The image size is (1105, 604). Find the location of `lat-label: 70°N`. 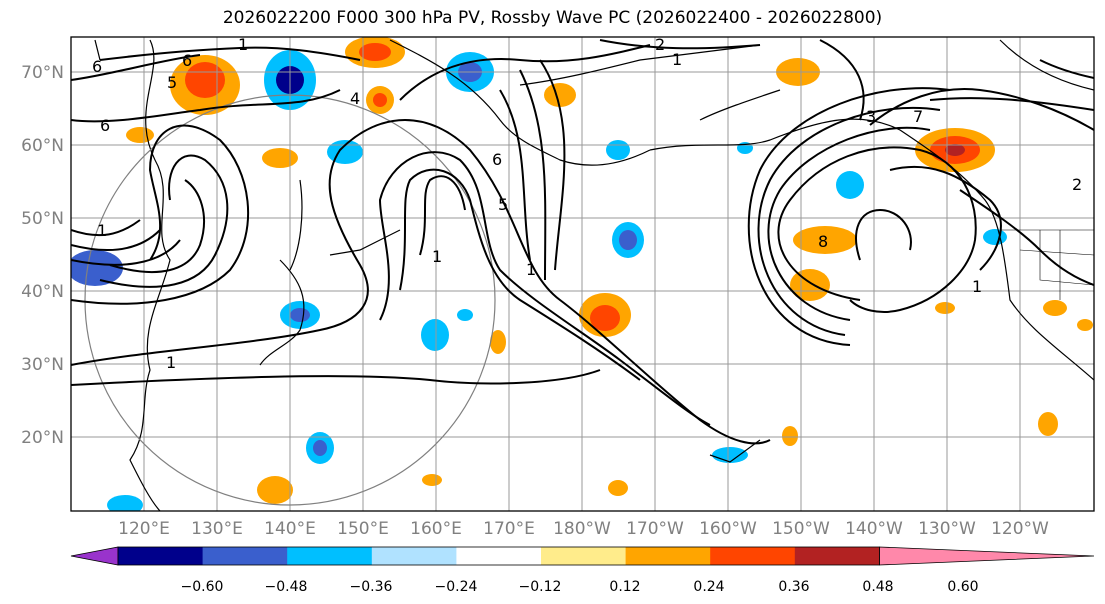

lat-label: 70°N is located at coordinates (42, 73).